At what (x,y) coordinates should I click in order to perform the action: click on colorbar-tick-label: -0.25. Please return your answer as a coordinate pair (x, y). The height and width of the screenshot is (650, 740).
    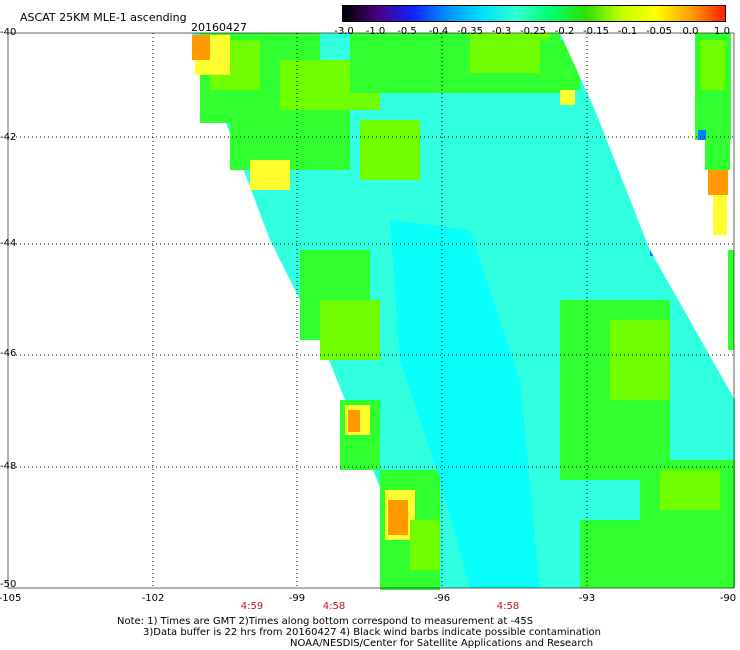
    Looking at the image, I should click on (533, 31).